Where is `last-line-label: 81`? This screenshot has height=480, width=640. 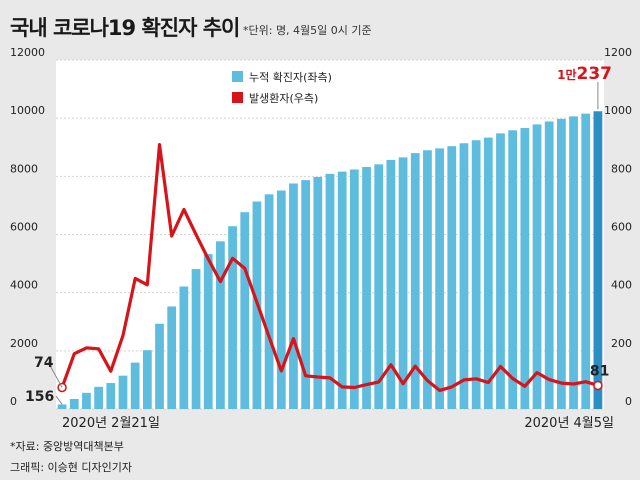
last-line-label: 81 is located at coordinates (599, 371).